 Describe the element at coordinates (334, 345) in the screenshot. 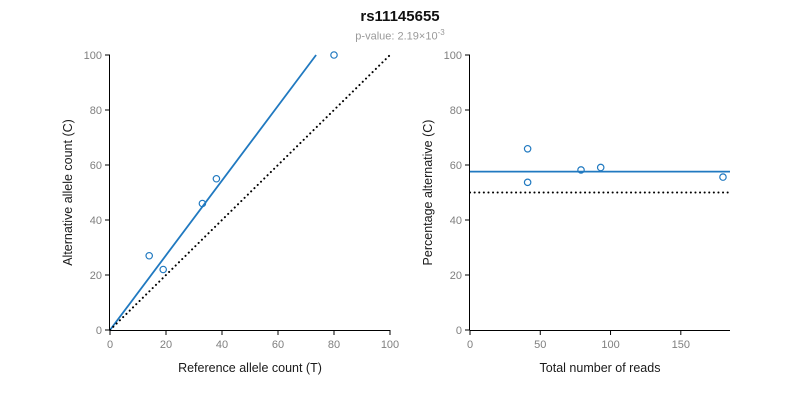

I see `x-tick-label: 80` at that location.